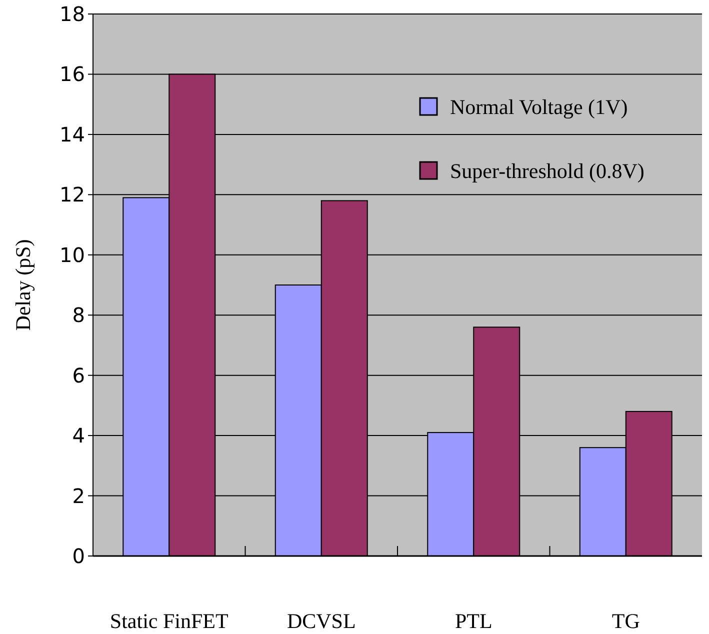 The height and width of the screenshot is (634, 709). I want to click on y-tick-label: 4, so click(78, 436).